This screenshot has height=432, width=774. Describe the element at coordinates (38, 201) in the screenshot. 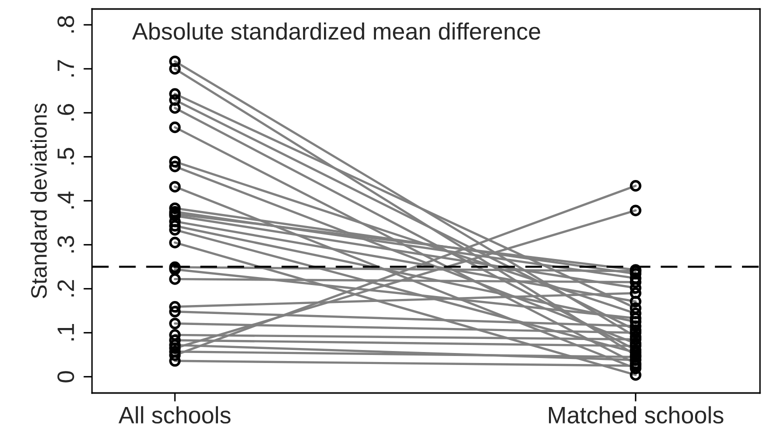

I see `y-axis-title: Standard deviations` at that location.